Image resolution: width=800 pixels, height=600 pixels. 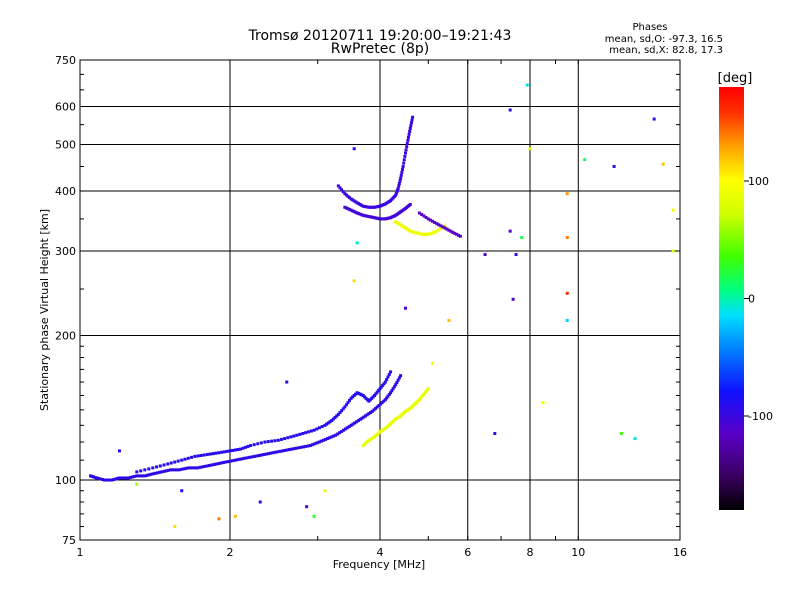 What do you see at coordinates (649, 27) in the screenshot?
I see `phases-heading: Phases` at bounding box center [649, 27].